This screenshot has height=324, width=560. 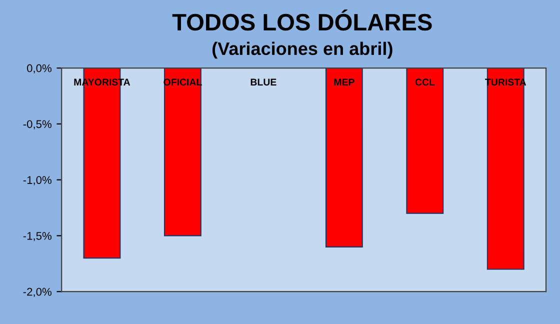 I want to click on y-tick-label: 0,0%, so click(x=39, y=69).